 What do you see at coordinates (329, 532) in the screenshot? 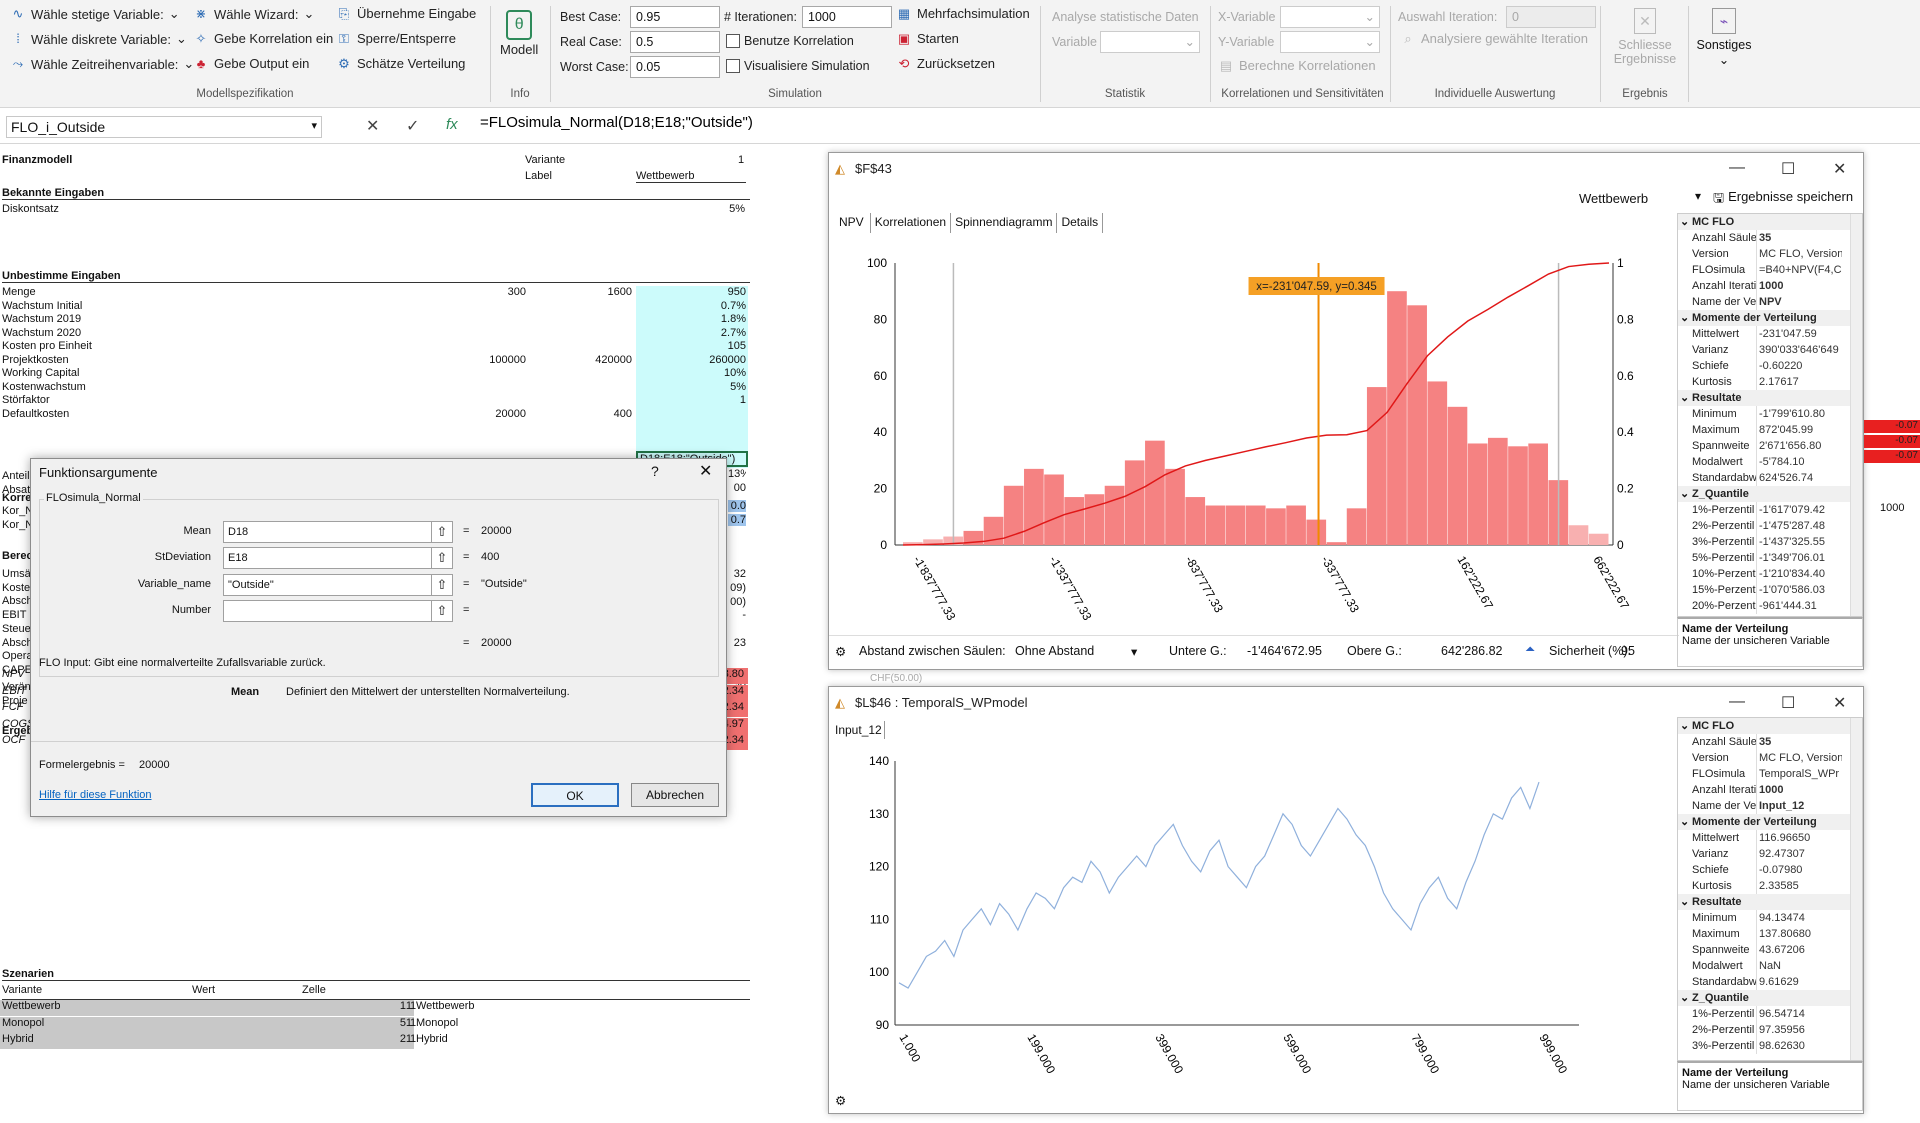
I see `argument-input: D18` at bounding box center [329, 532].